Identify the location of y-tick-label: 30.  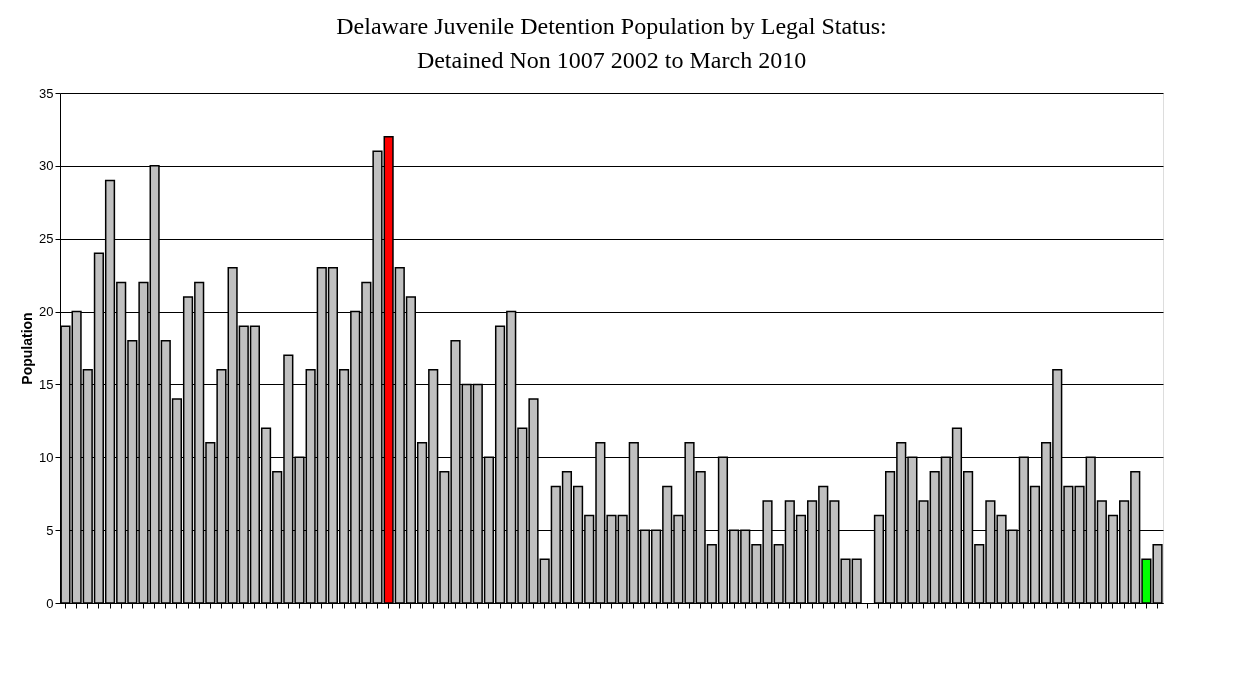
(46, 166).